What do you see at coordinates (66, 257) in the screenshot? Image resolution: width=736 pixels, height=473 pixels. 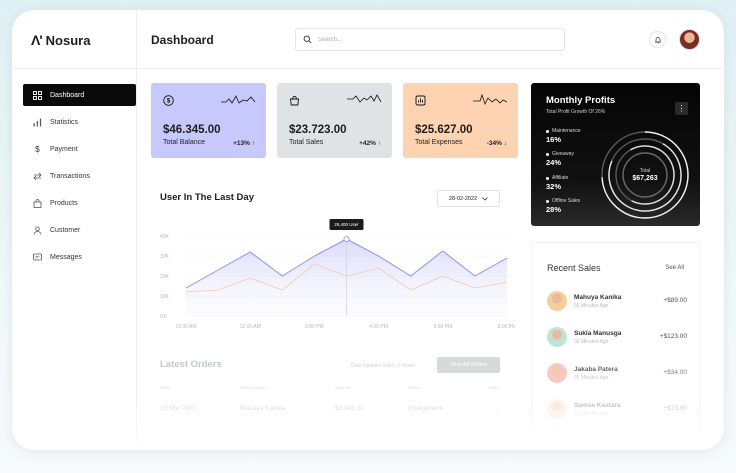 I see `sidebar-item-label: Messages` at bounding box center [66, 257].